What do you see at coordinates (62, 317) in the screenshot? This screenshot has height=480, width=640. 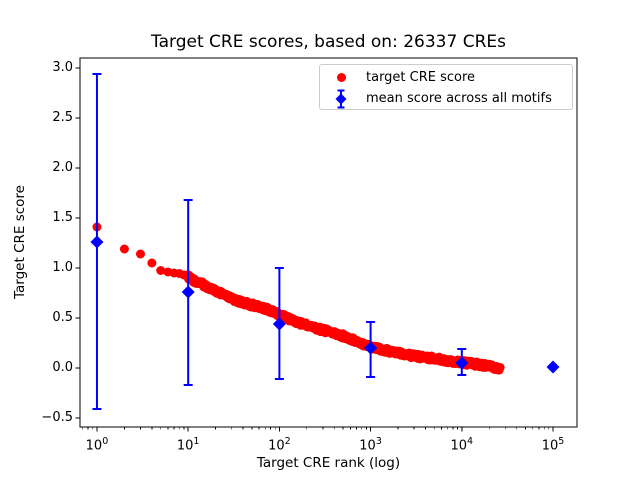 I see `y-tick-label: 0.5` at bounding box center [62, 317].